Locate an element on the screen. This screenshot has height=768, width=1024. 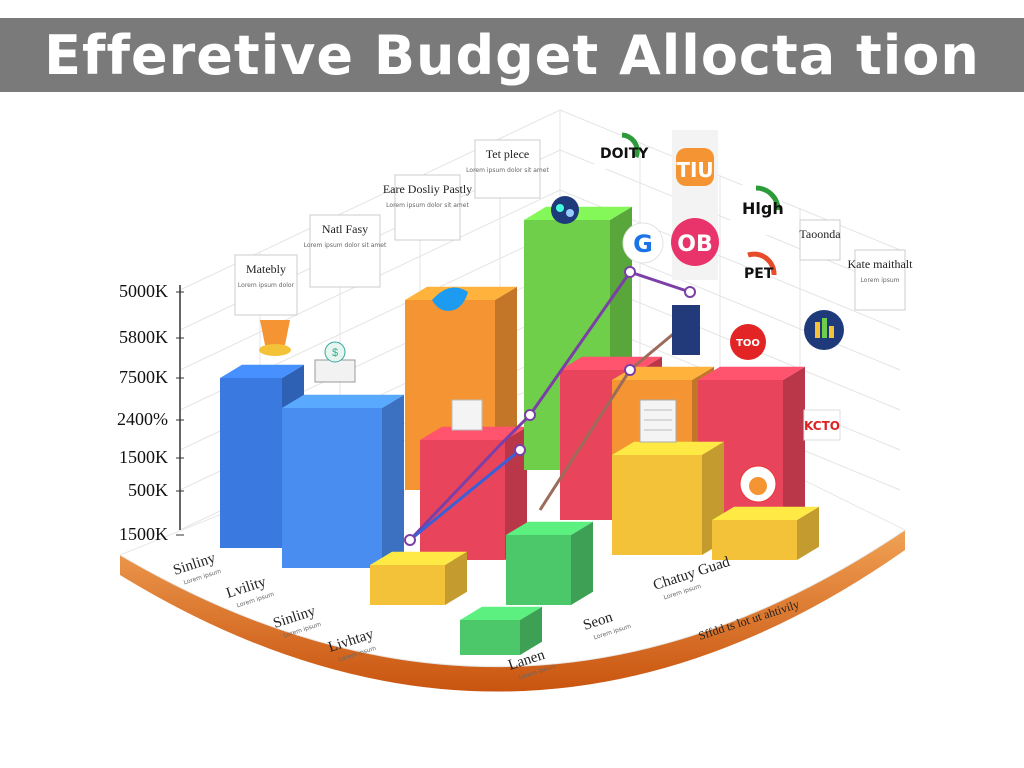
badge-ob: OB is located at coordinates (695, 242).